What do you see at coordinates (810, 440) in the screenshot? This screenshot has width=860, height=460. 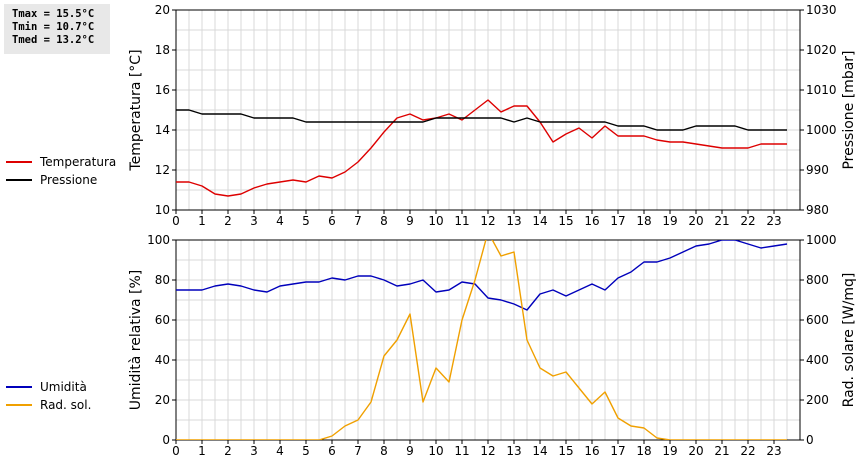 I see `yr-tick-label-1-0: 0` at bounding box center [810, 440].